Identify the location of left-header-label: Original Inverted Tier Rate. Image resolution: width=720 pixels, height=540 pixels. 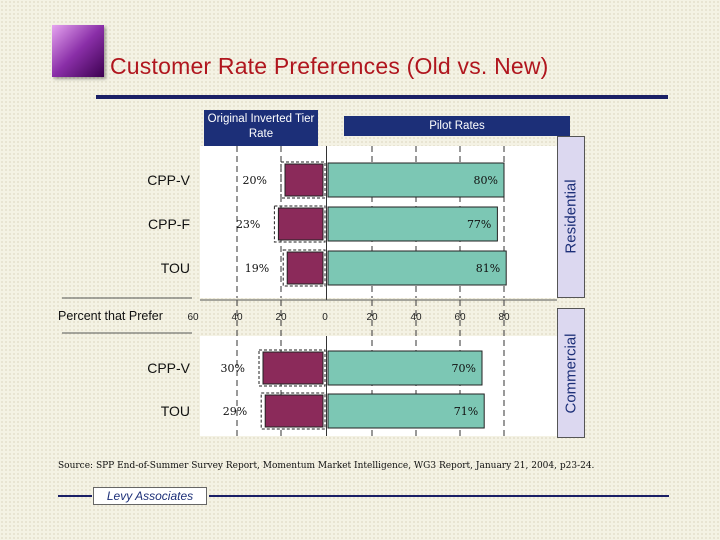
(261, 128).